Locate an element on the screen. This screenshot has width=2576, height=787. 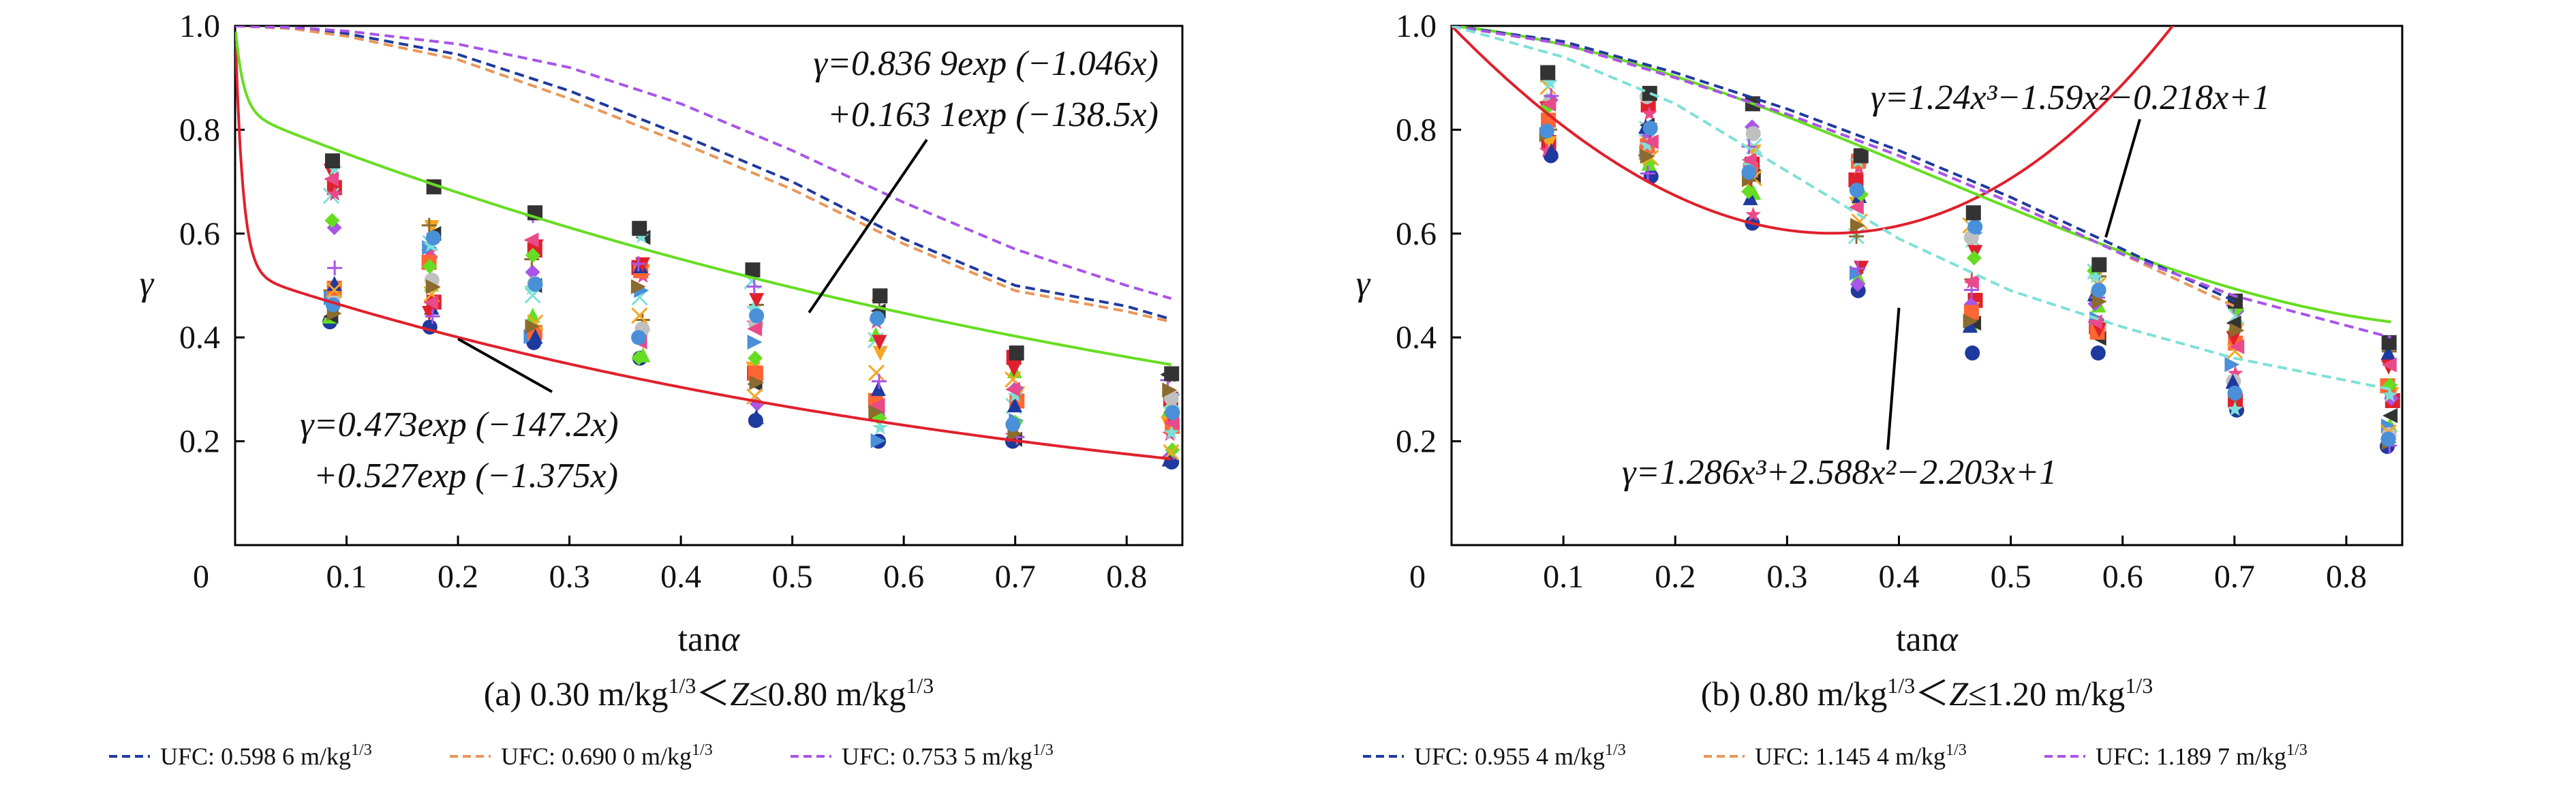
y-tick-label: 0.2 is located at coordinates (199, 442).